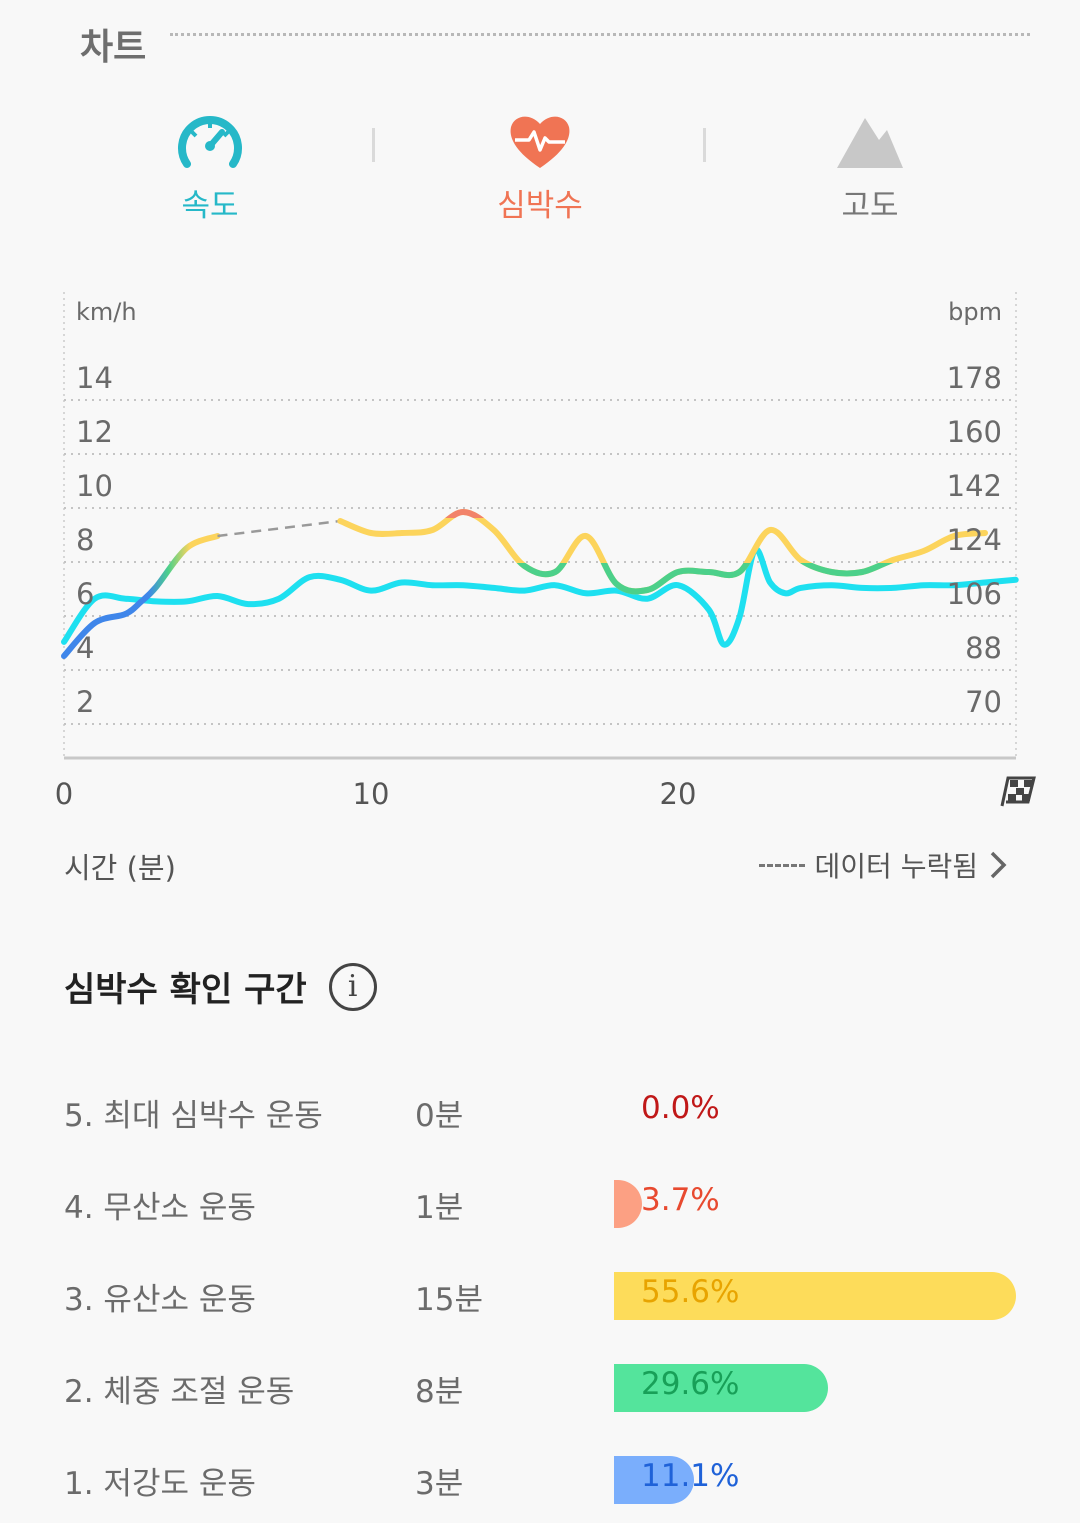 Image resolution: width=1080 pixels, height=1523 pixels. Describe the element at coordinates (870, 143) in the screenshot. I see `mountain-icon` at that location.